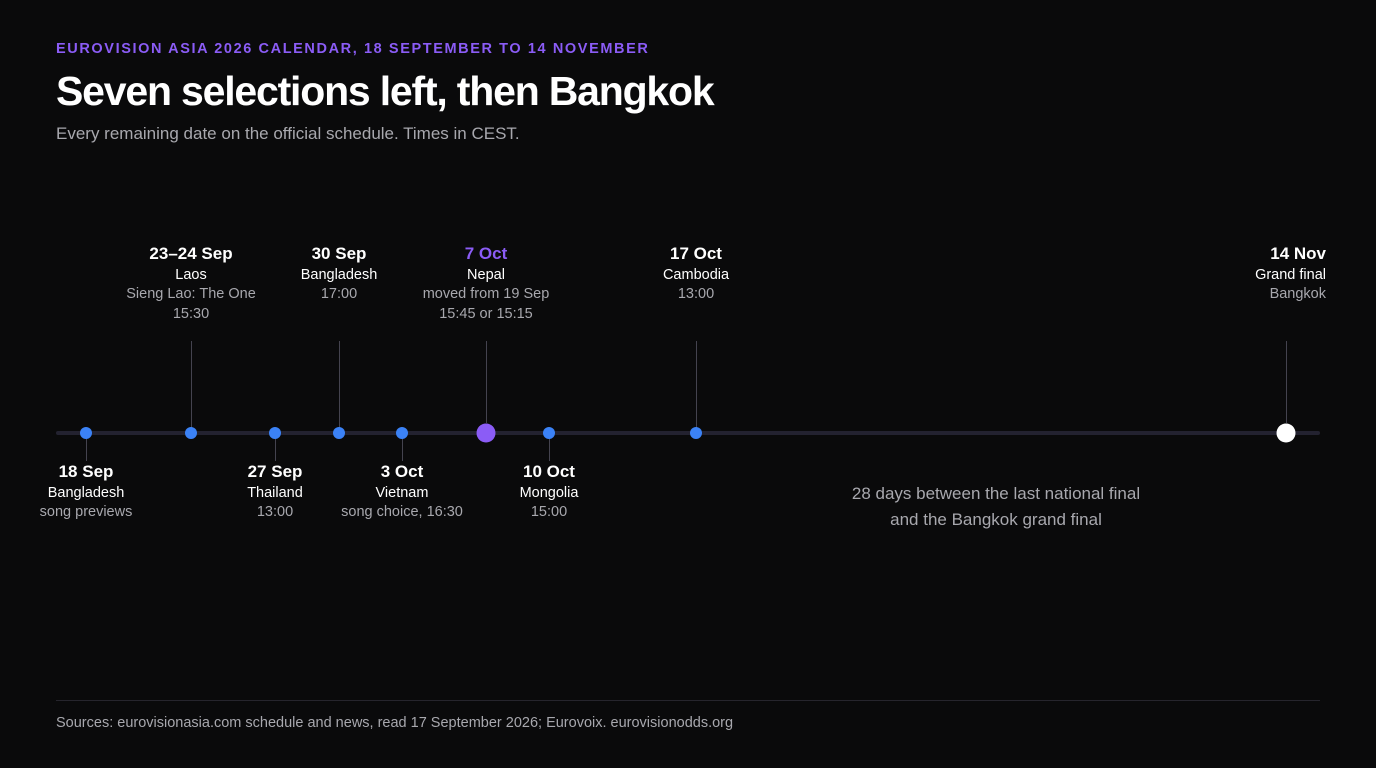 This screenshot has height=768, width=1376. Describe the element at coordinates (1297, 294) in the screenshot. I see `event-detail: Bangkok` at that location.